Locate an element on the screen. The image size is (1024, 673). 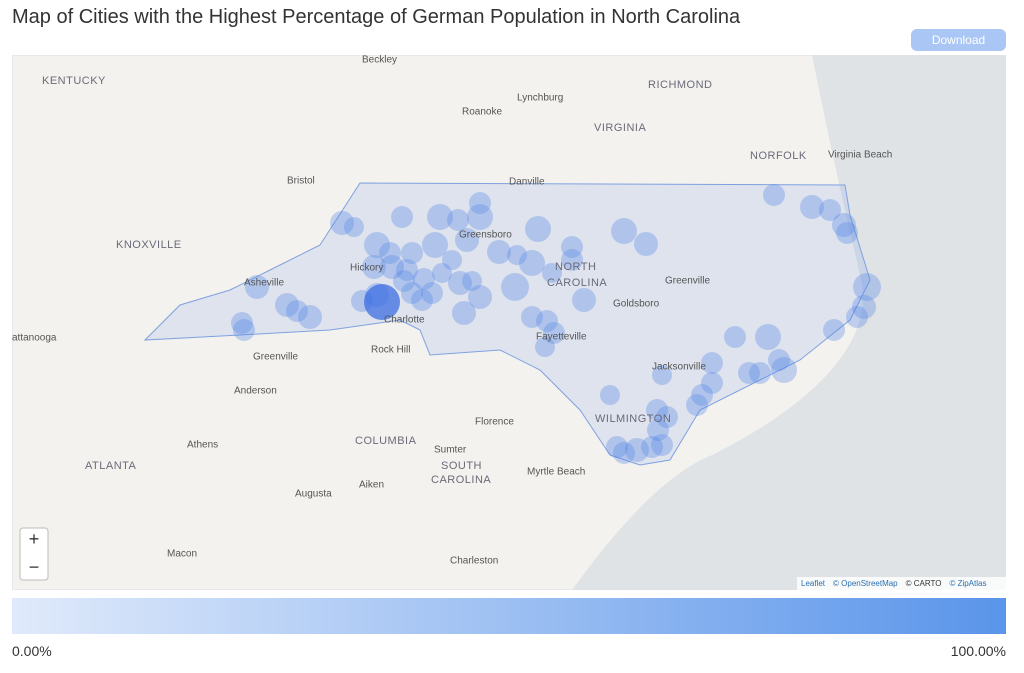
city-label: Virginia Beach is located at coordinates (860, 155).